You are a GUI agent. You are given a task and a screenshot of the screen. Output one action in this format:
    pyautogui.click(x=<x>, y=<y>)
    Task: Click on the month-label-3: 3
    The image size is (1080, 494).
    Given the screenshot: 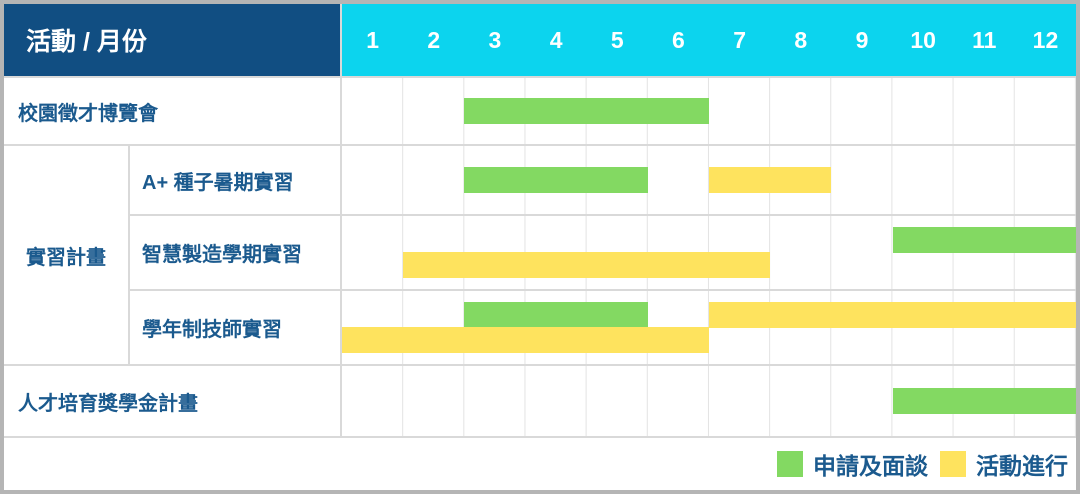 What is the action you would take?
    pyautogui.click(x=495, y=39)
    